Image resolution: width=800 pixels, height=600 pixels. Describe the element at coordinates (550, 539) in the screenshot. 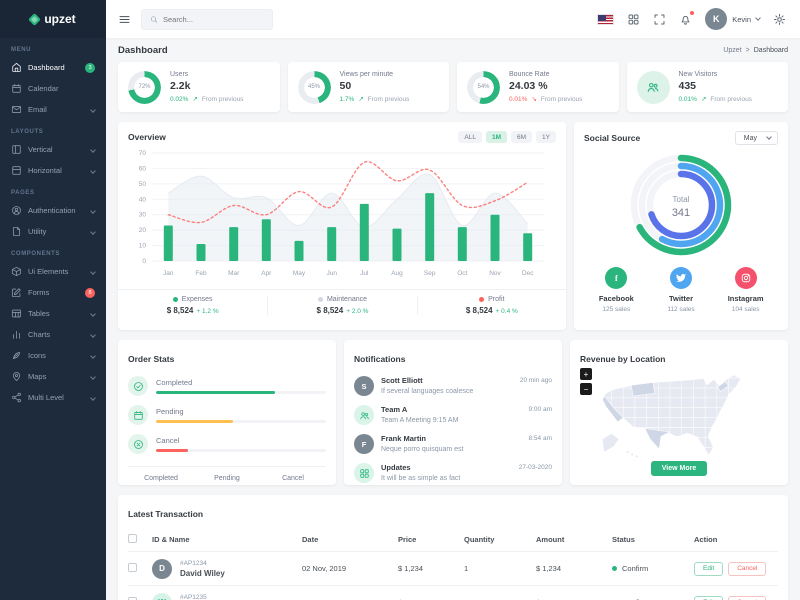

I see `column-header-amount: Amount` at that location.